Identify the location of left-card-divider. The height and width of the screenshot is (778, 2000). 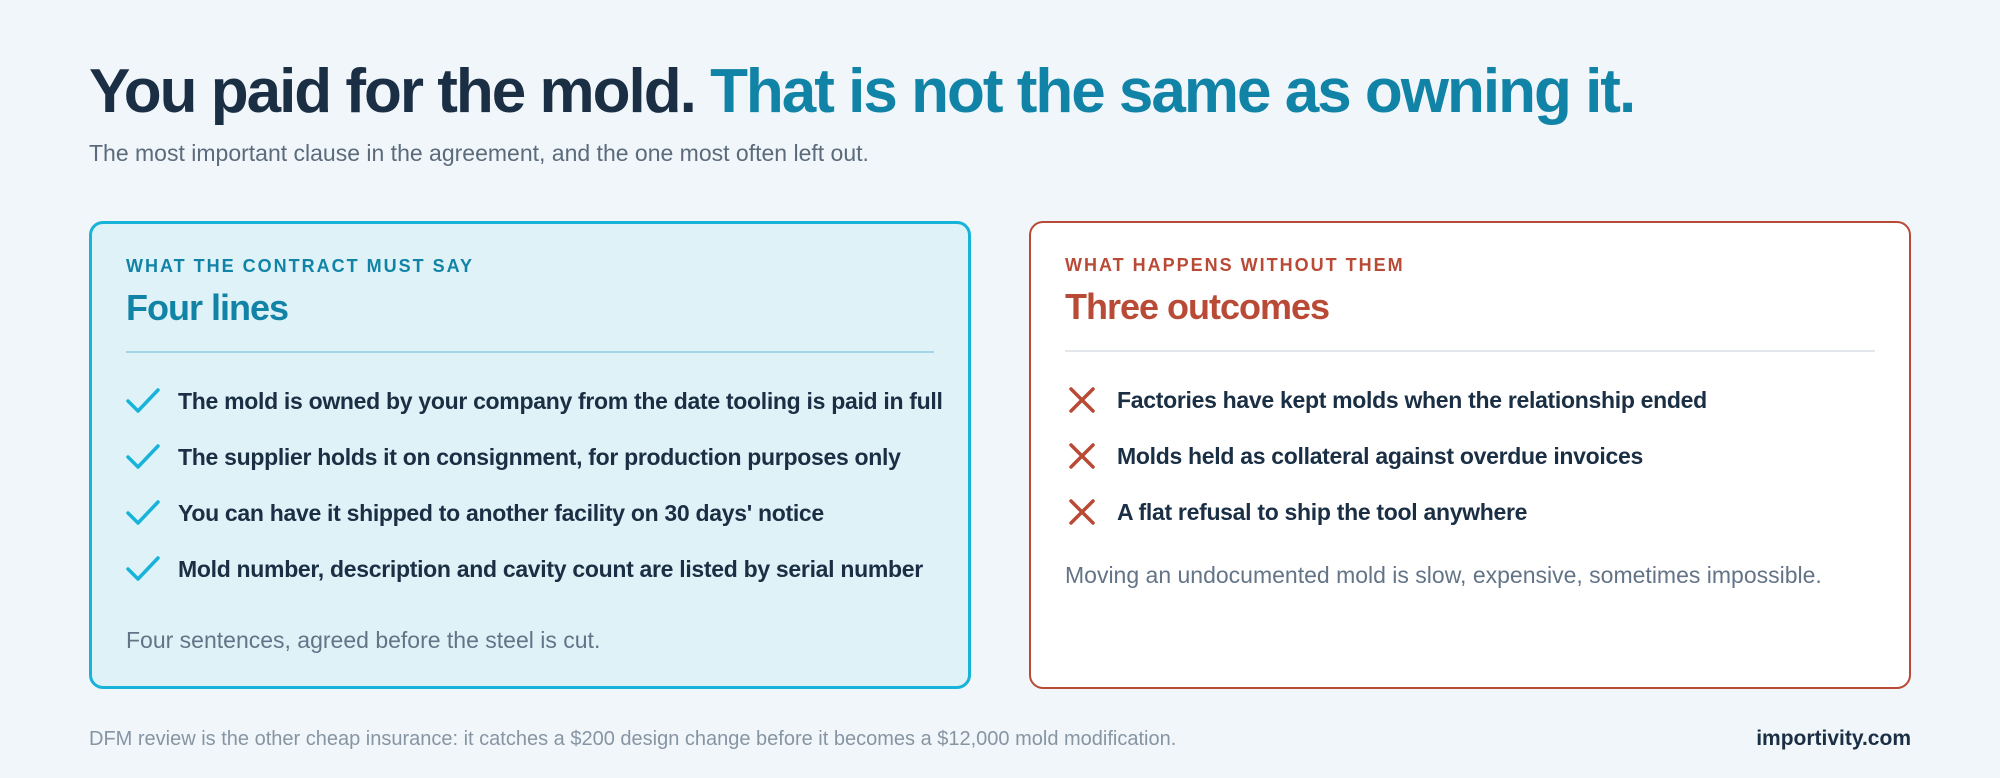
(530, 352).